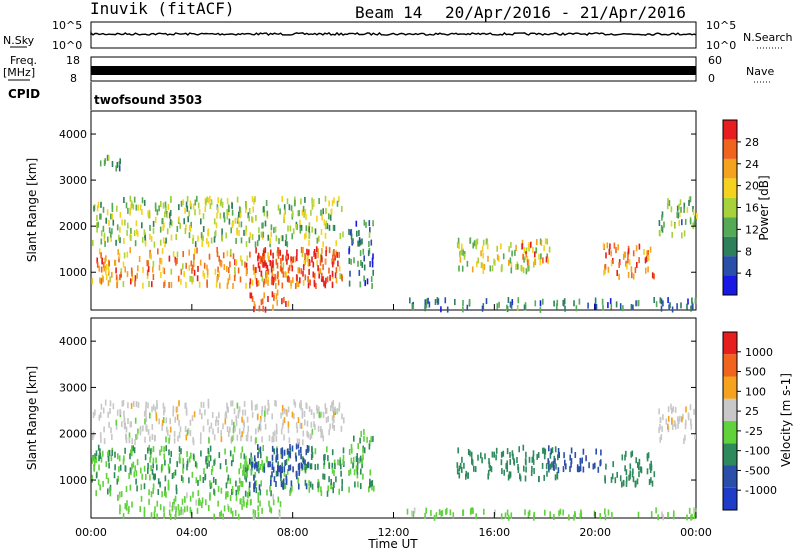 The image size is (800, 554). What do you see at coordinates (73, 434) in the screenshot?
I see `y-tick-label: 2000` at bounding box center [73, 434].